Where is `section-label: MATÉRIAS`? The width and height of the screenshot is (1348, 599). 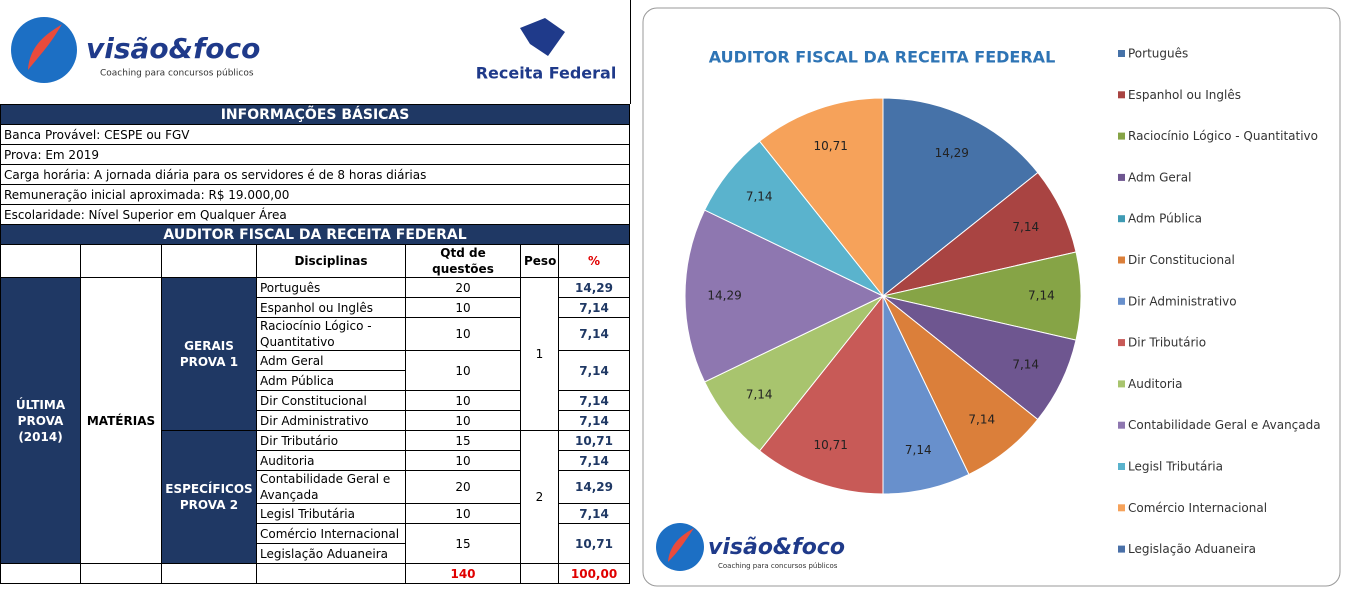 section-label: MATÉRIAS is located at coordinates (121, 420).